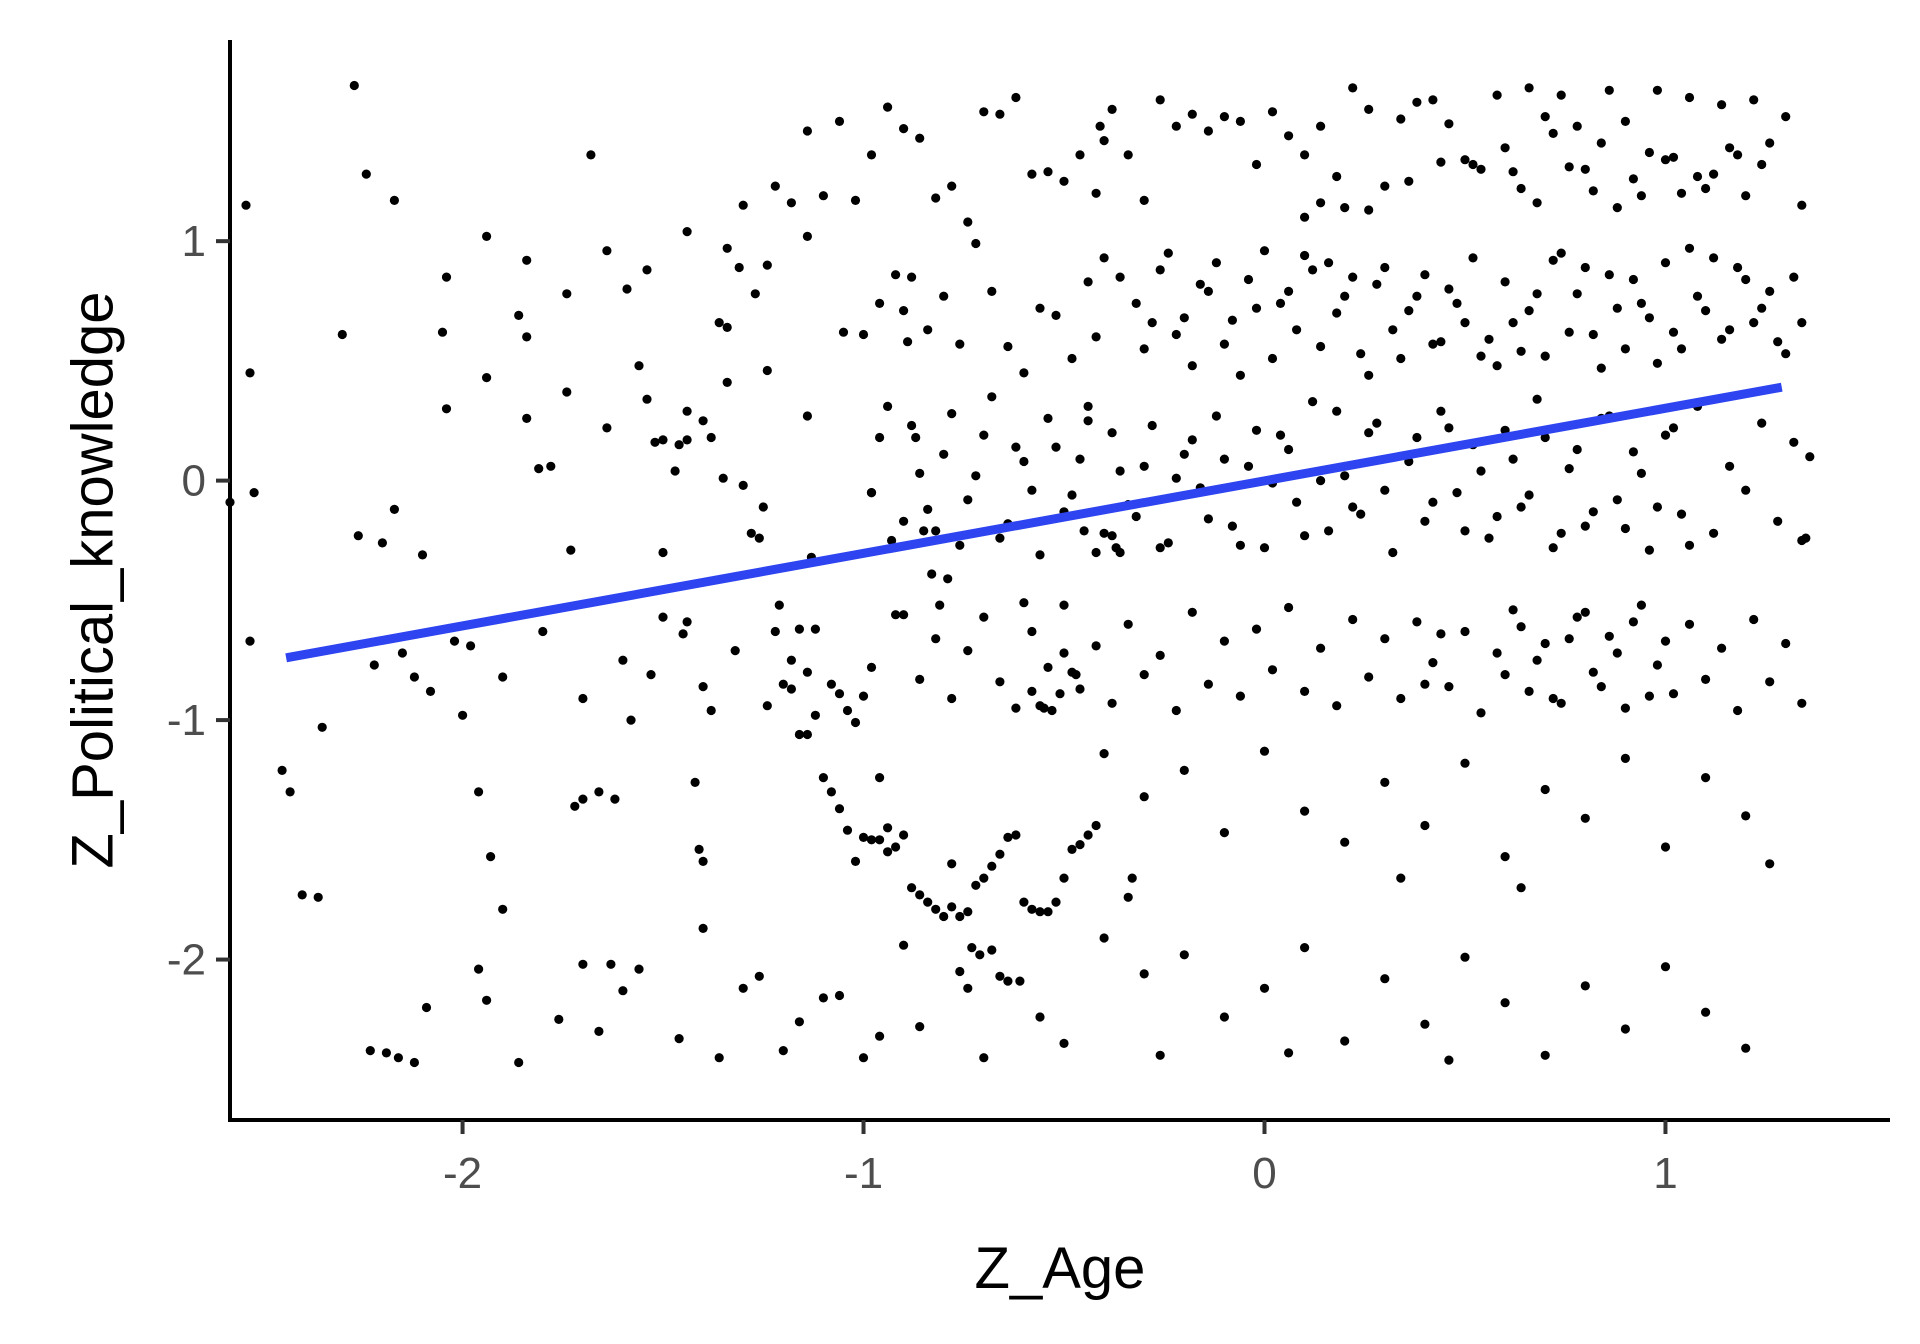 This screenshot has width=1920, height=1344. I want to click on x-tick-label: 1, so click(1665, 1173).